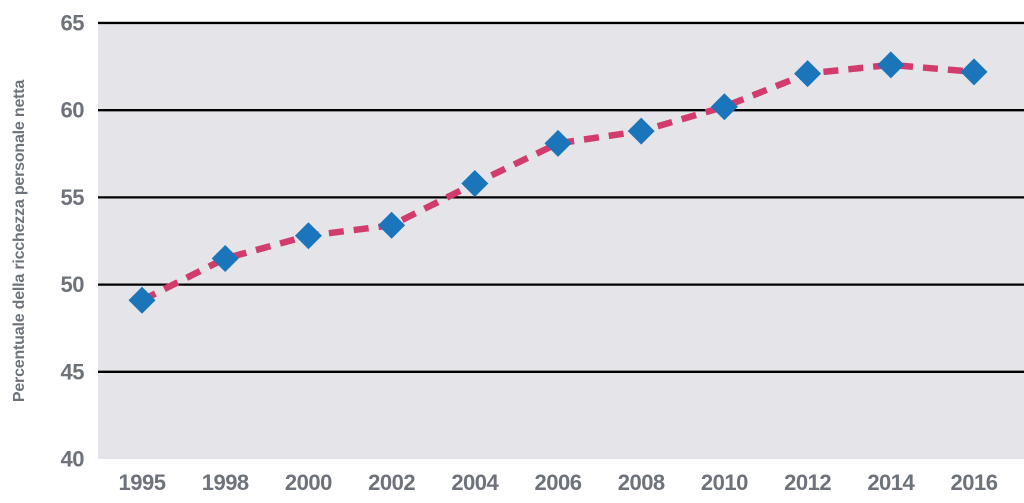 This screenshot has width=1024, height=503. Describe the element at coordinates (807, 482) in the screenshot. I see `x-tick-label: 2012` at that location.